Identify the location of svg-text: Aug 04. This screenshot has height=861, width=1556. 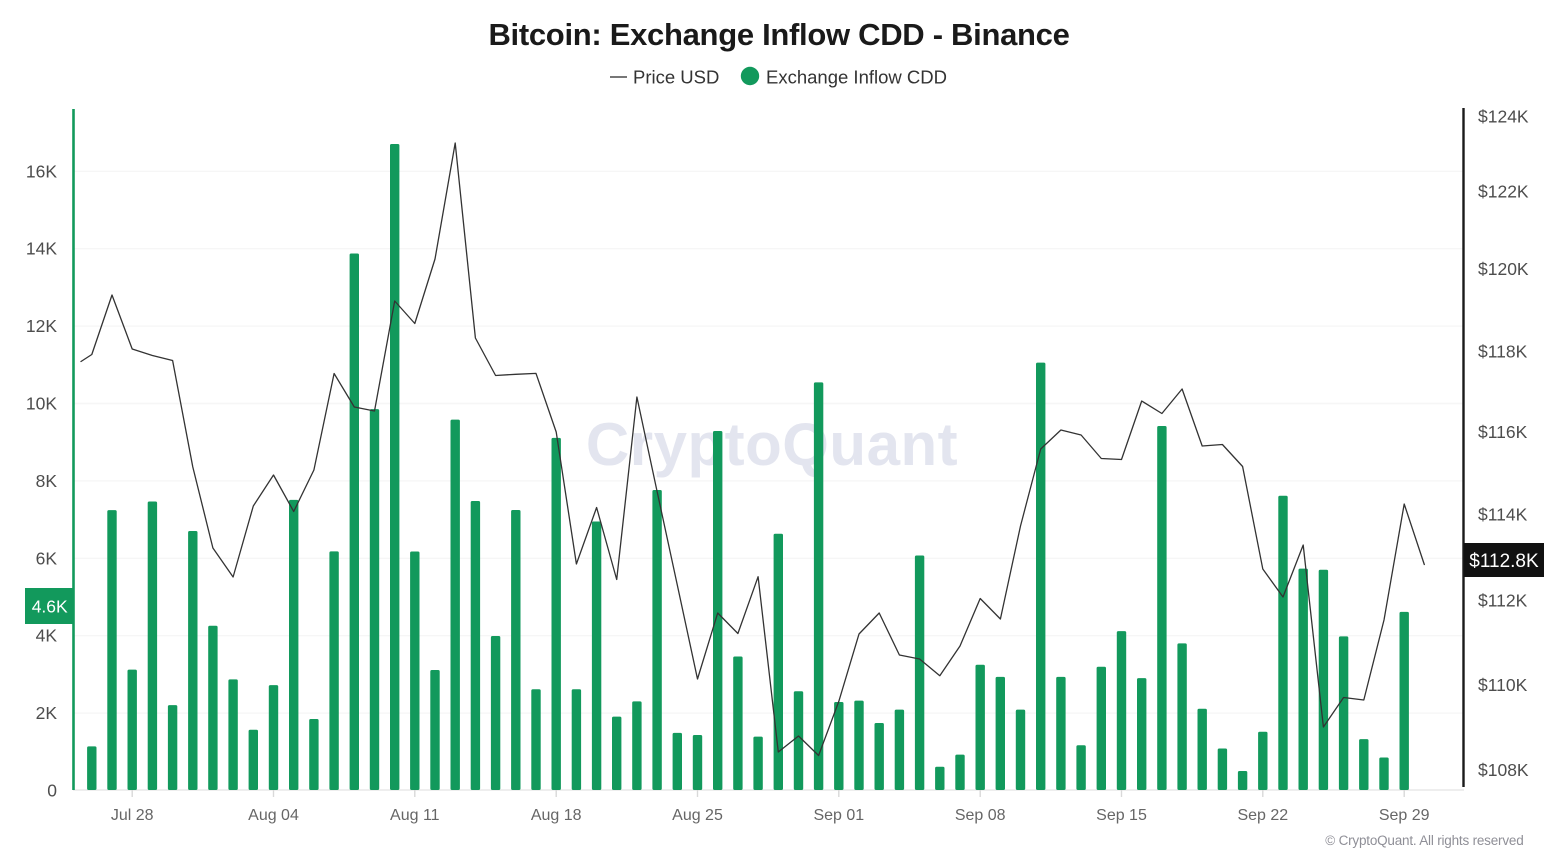
(273, 815).